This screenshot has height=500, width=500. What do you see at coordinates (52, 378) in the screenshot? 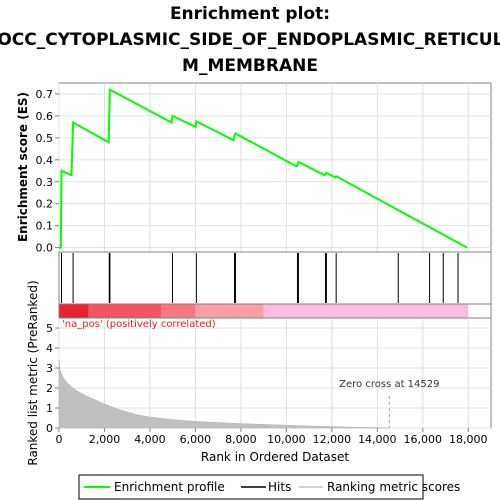
I see `metric-y-ticks: 0 1 2 3 4 5` at bounding box center [52, 378].